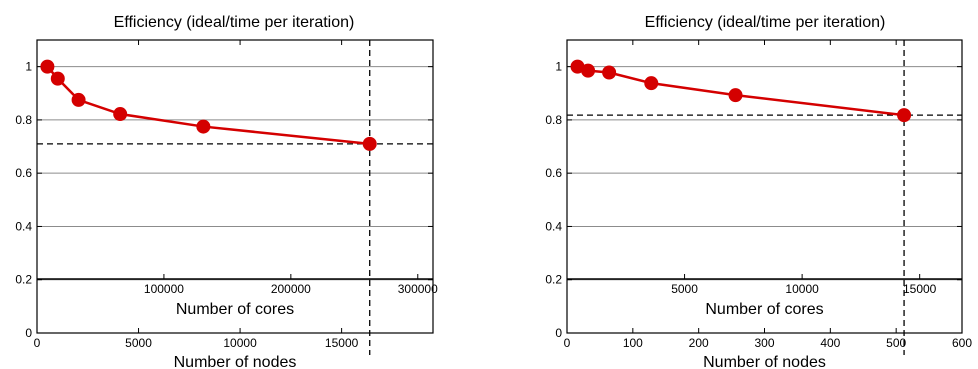  I want to click on x-tick-label: 5000, so click(138, 343).